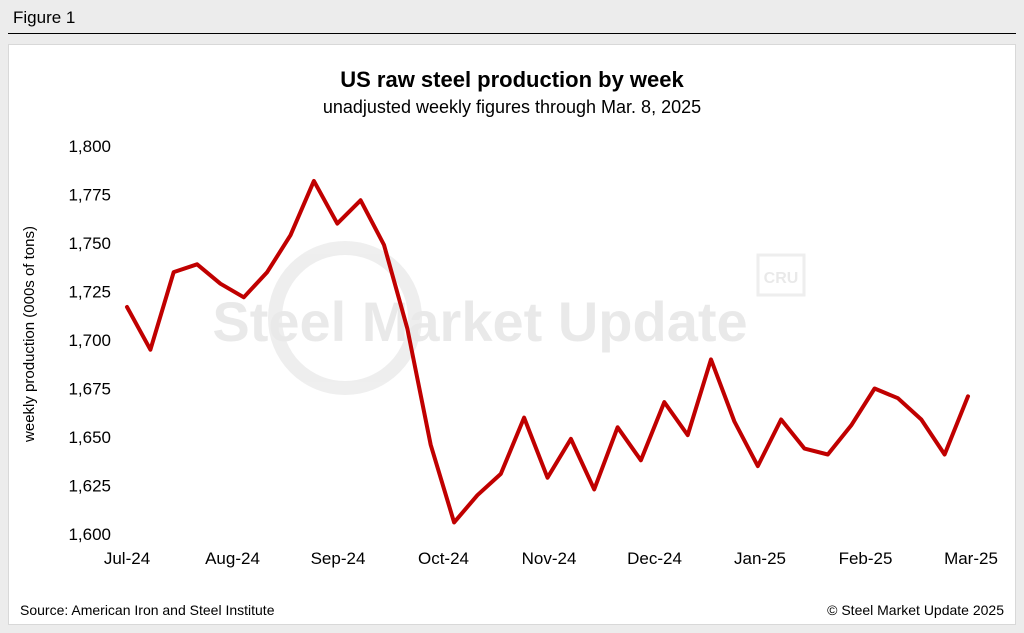  Describe the element at coordinates (89, 486) in the screenshot. I see `y-tick-label: 1,625` at that location.